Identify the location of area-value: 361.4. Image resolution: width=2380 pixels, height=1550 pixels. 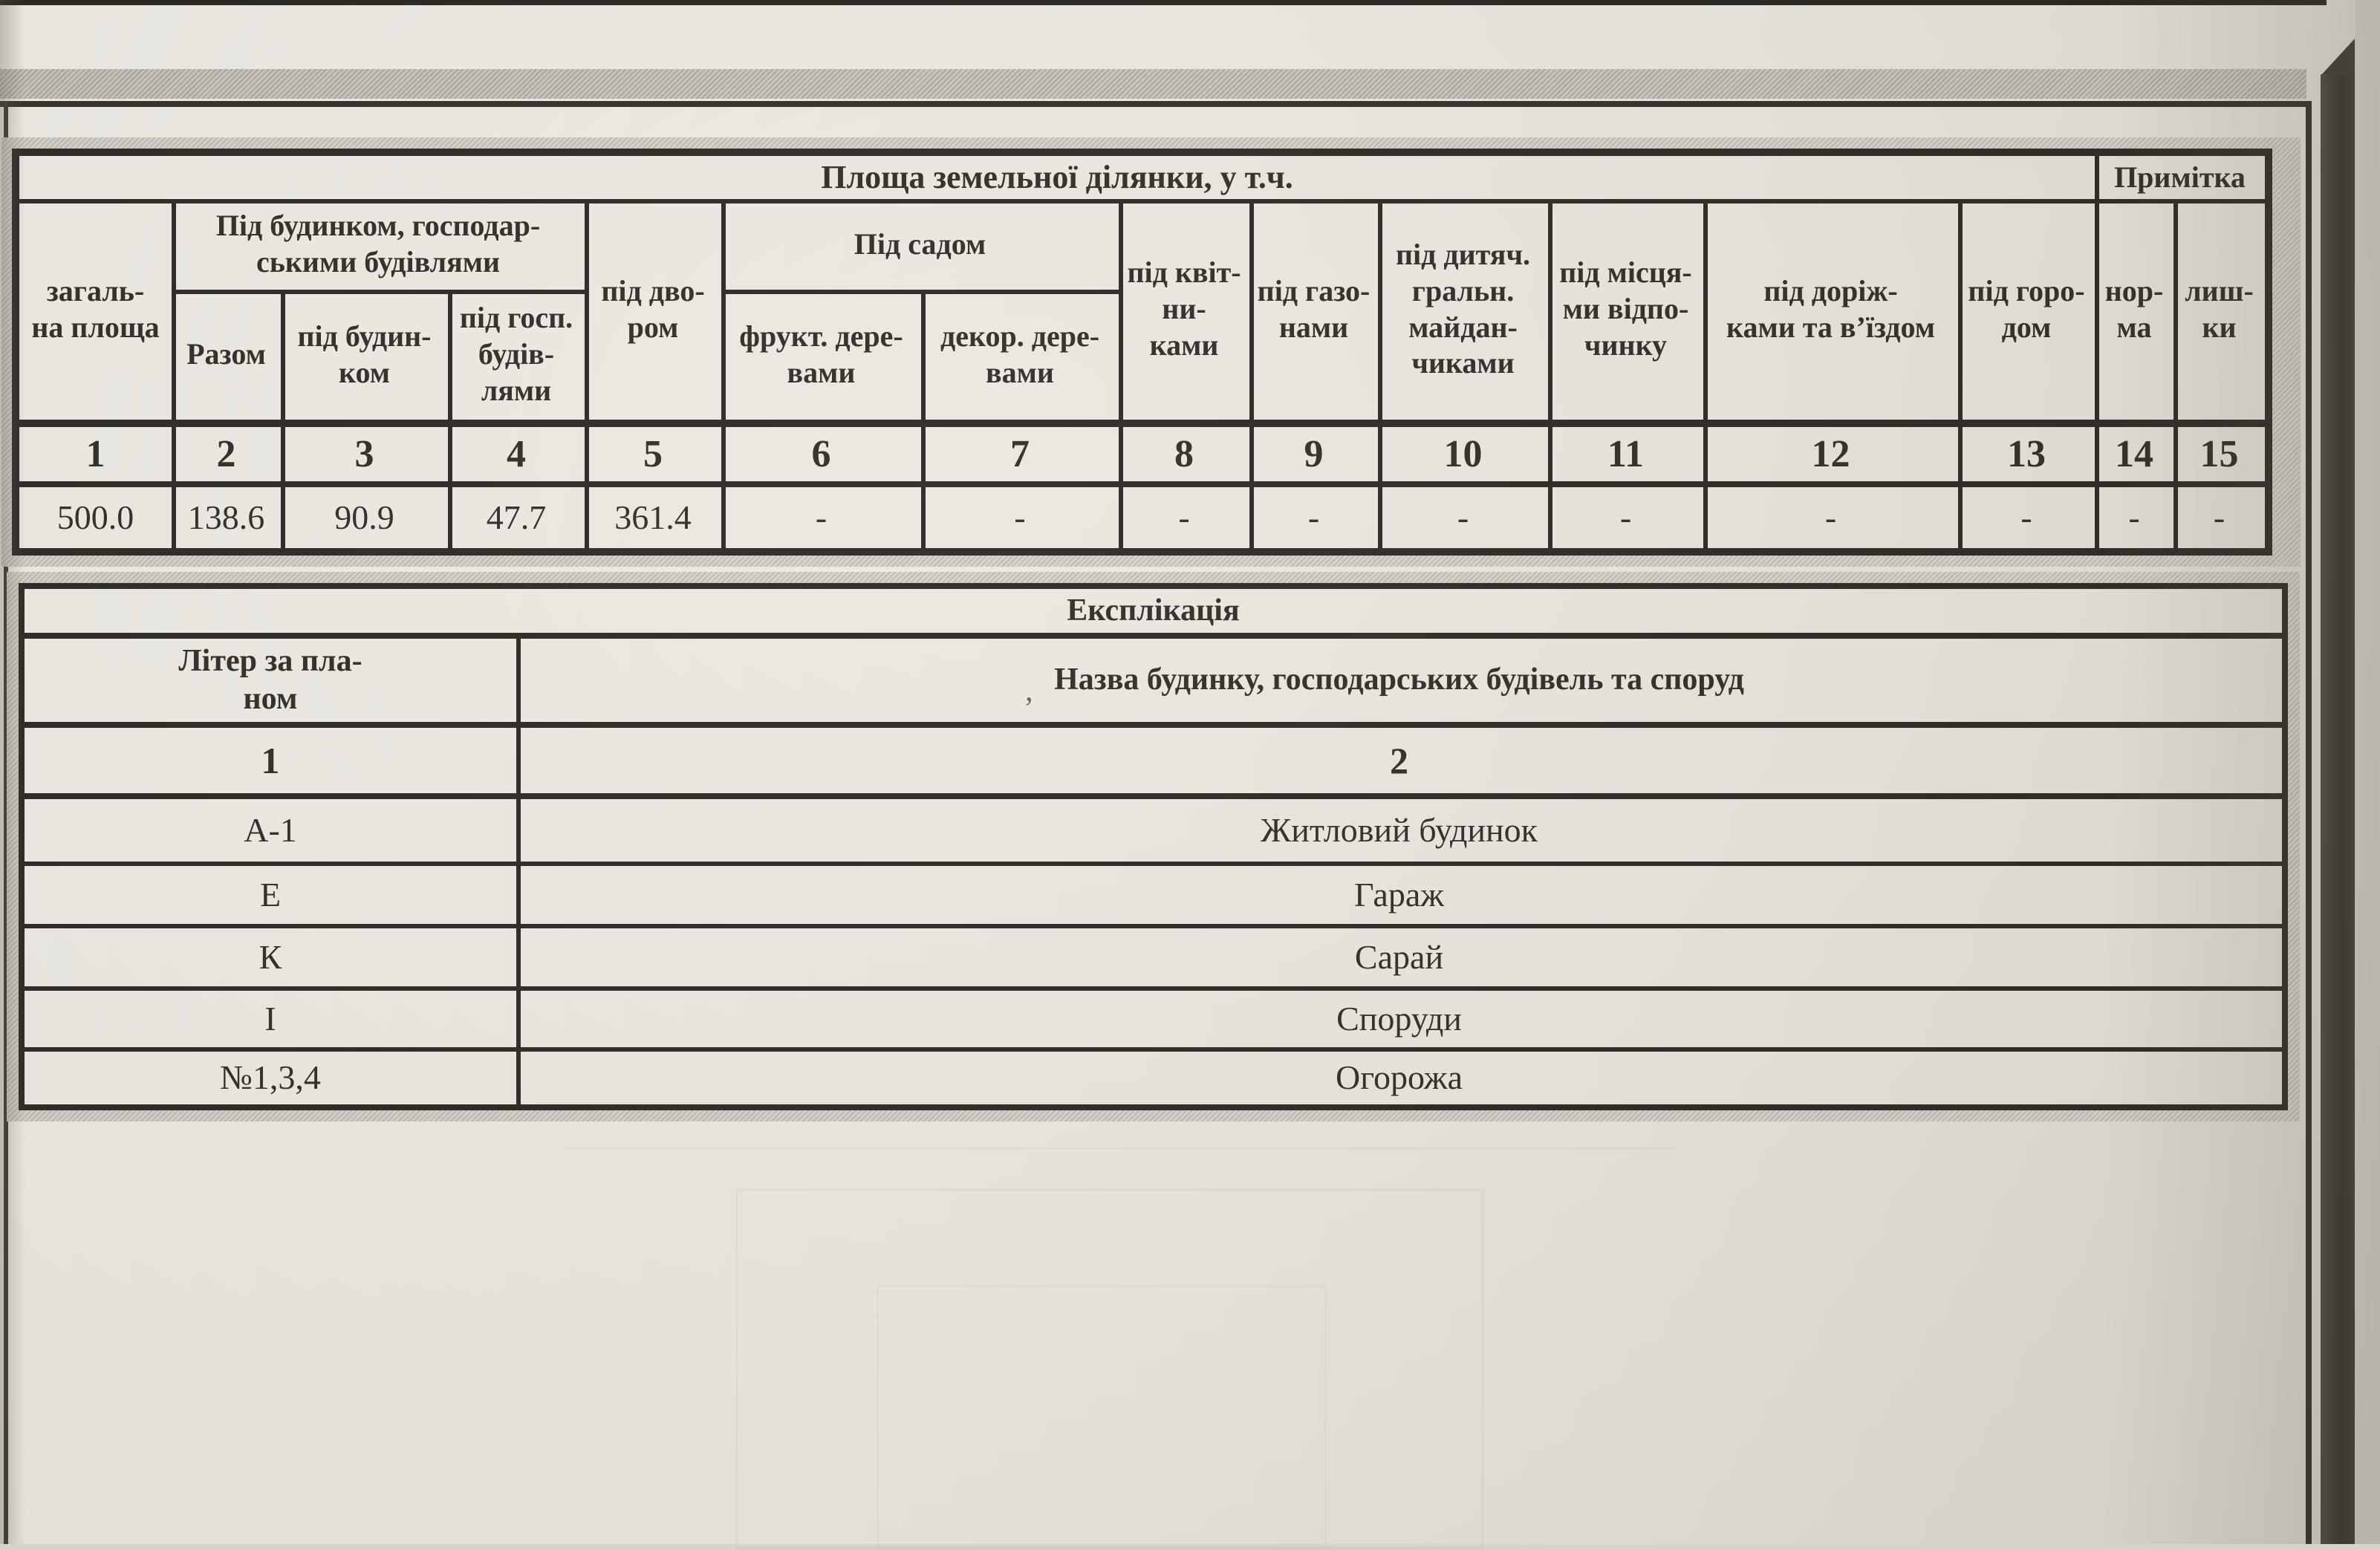
(653, 517).